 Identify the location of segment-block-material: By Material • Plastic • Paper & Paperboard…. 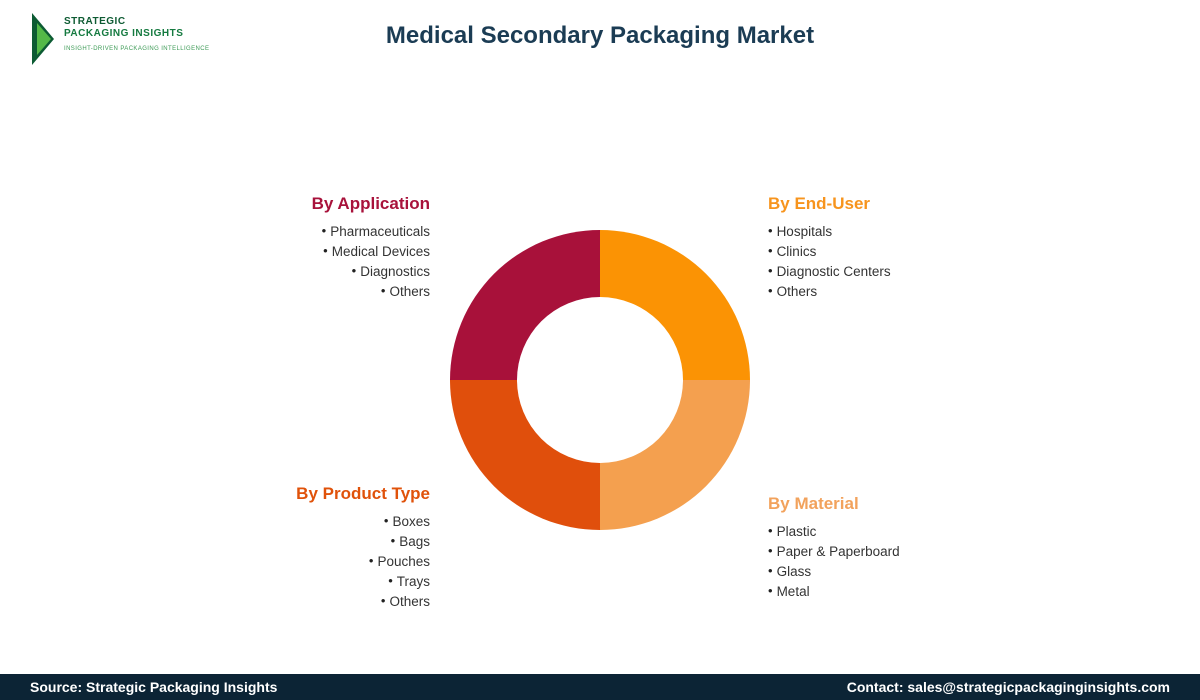
(834, 548).